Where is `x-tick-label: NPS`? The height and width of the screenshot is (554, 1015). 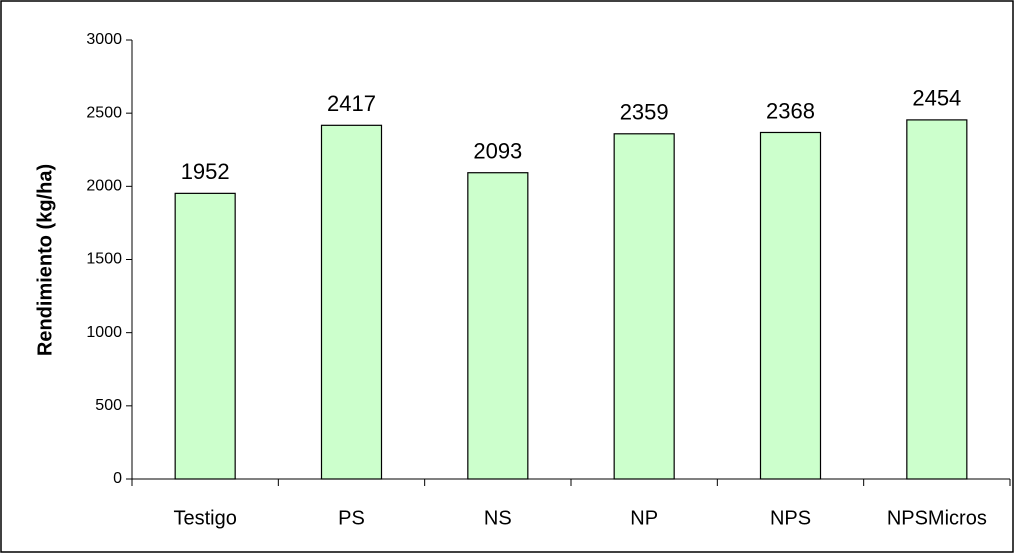
x-tick-label: NPS is located at coordinates (790, 518).